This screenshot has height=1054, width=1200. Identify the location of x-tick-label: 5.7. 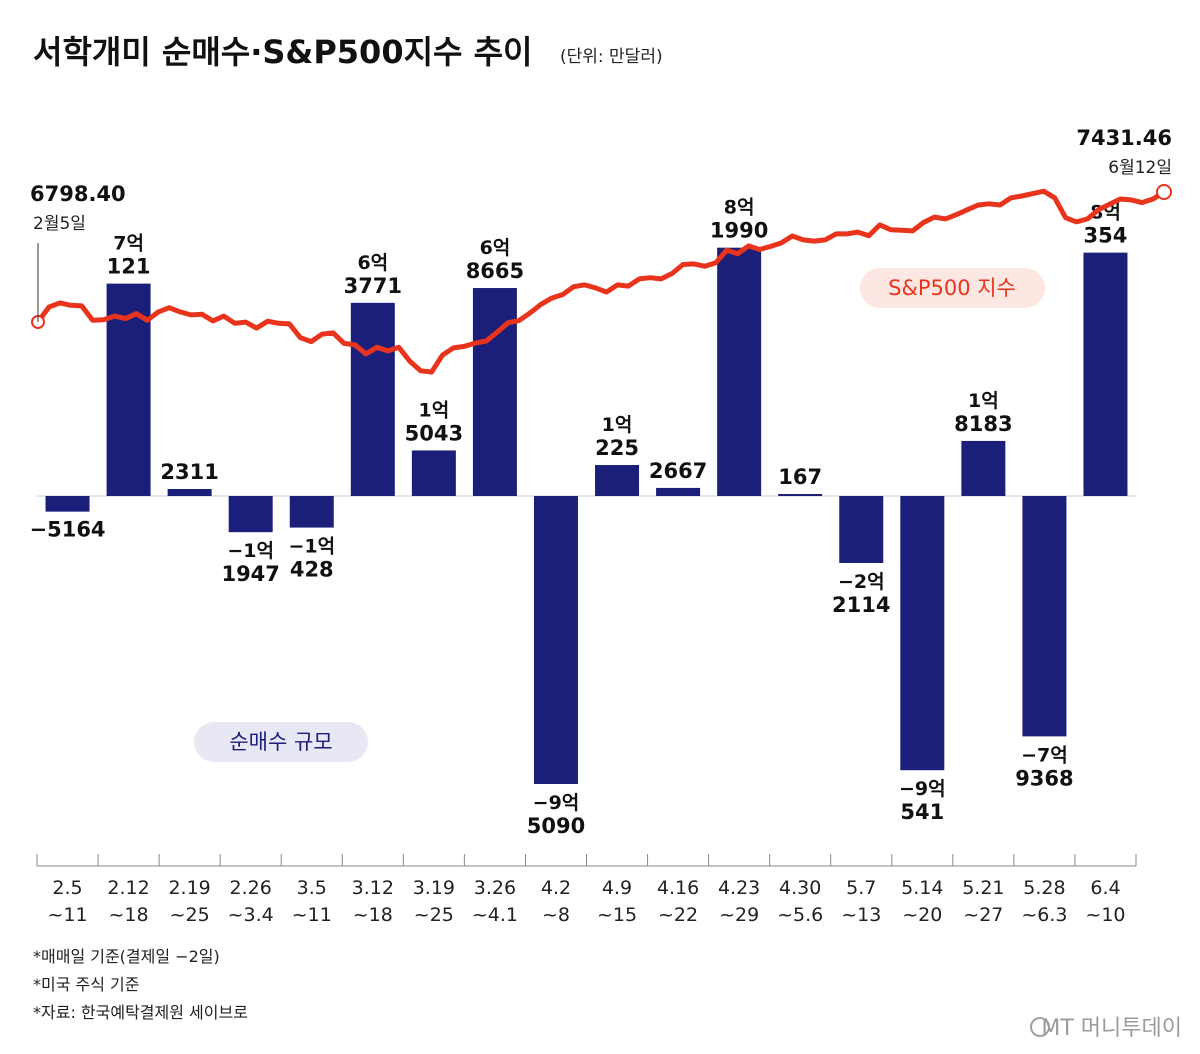
(861, 888).